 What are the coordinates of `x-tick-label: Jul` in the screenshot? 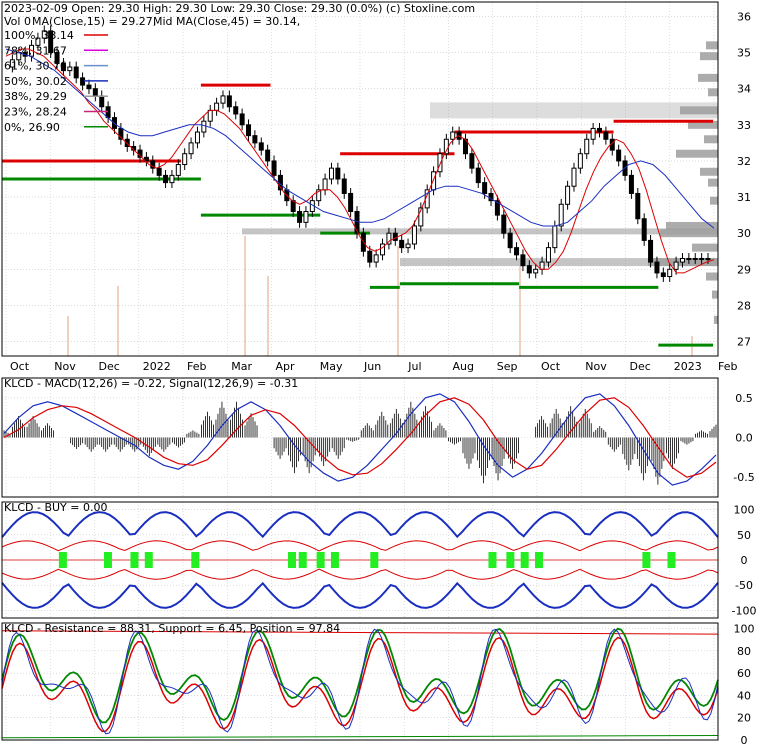 It's located at (414, 366).